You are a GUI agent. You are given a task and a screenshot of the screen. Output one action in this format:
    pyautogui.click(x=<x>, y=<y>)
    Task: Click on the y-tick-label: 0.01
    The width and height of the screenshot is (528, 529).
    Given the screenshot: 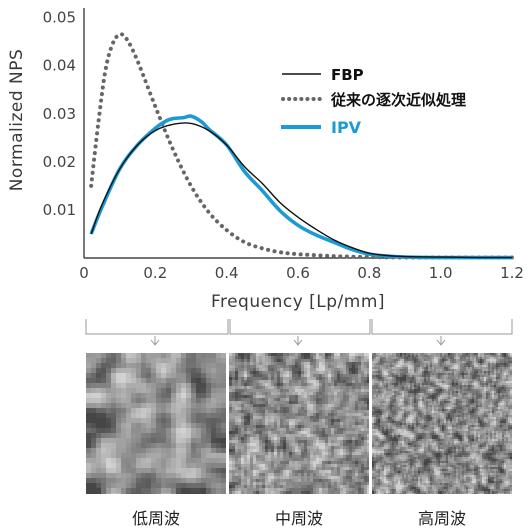 What is the action you would take?
    pyautogui.click(x=59, y=210)
    